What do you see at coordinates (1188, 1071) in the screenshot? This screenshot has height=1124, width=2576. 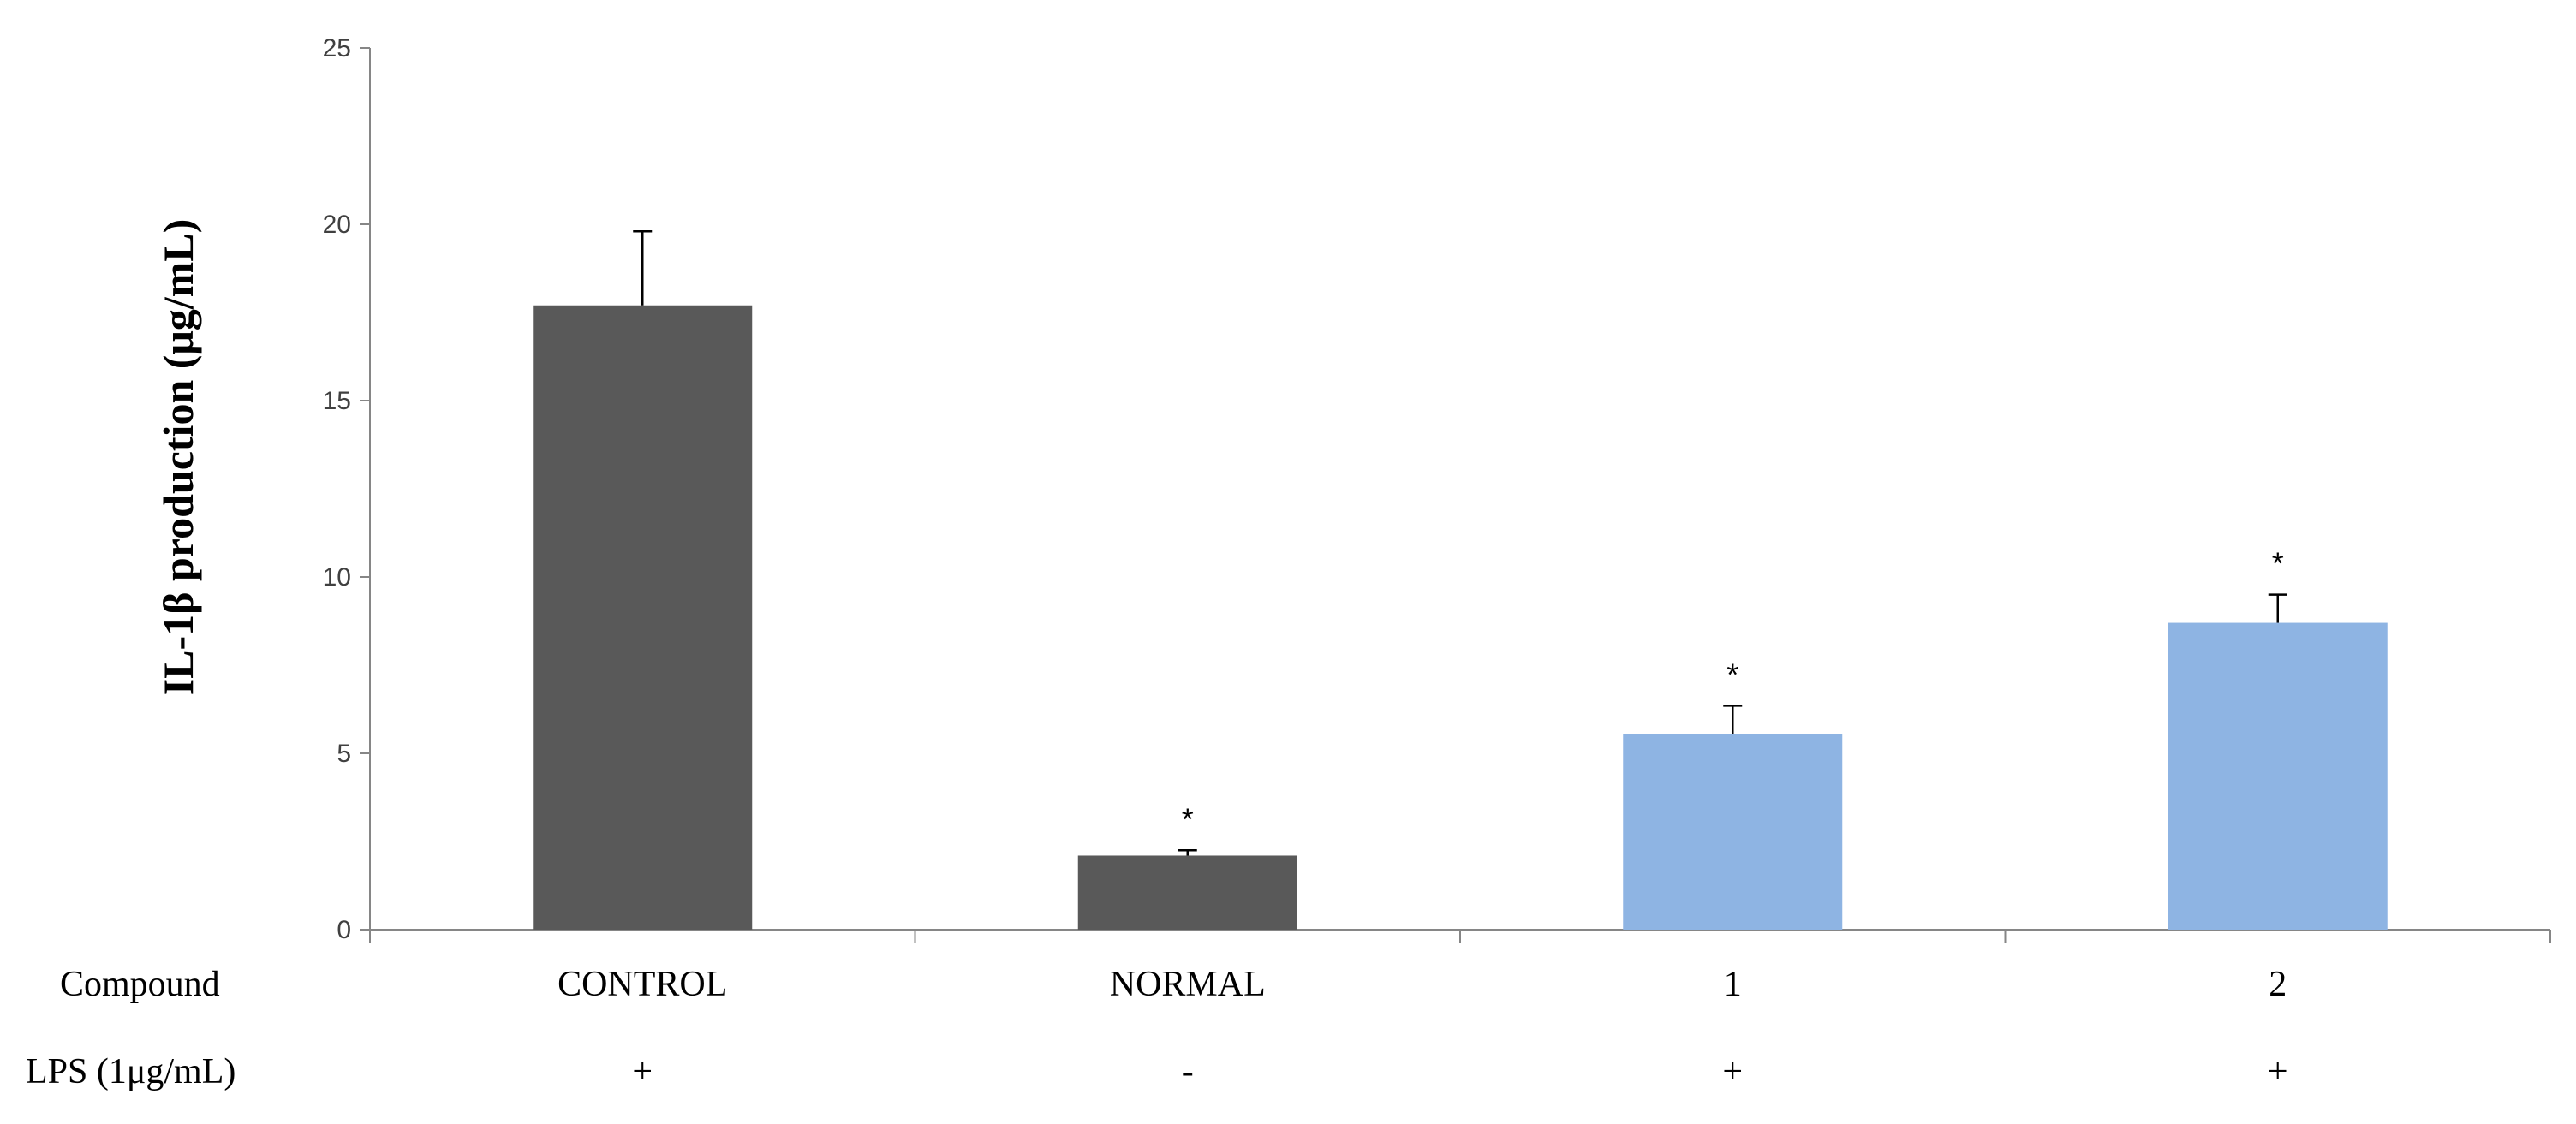 I see `lps-value: -` at bounding box center [1188, 1071].